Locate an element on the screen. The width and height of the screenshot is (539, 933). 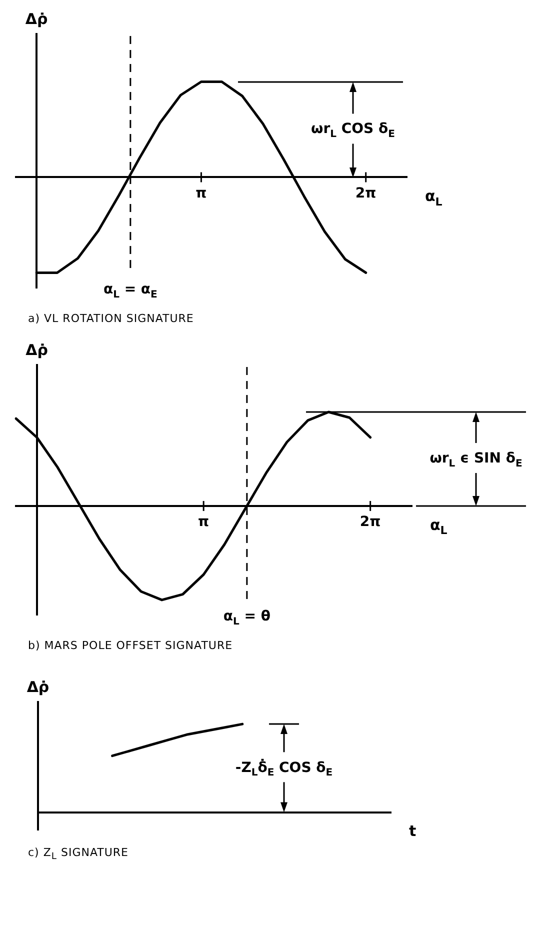
x-axis-title: t is located at coordinates (412, 831).